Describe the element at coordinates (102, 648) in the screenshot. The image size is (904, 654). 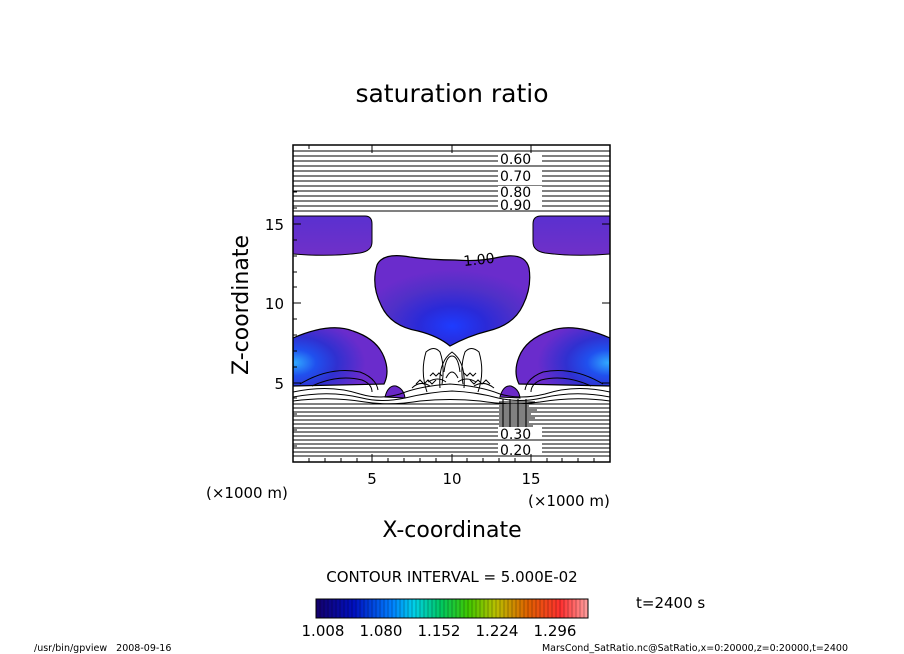
I see `footer-left: /usr/bin/gpview 2008-09-16` at that location.